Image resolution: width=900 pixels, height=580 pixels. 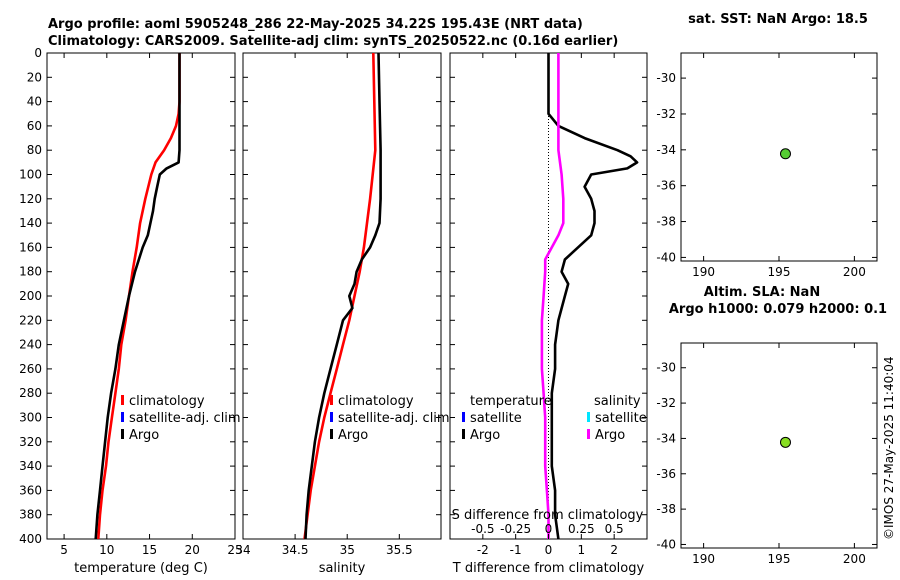 I want to click on y-tick-label: 220, so click(x=30, y=320).